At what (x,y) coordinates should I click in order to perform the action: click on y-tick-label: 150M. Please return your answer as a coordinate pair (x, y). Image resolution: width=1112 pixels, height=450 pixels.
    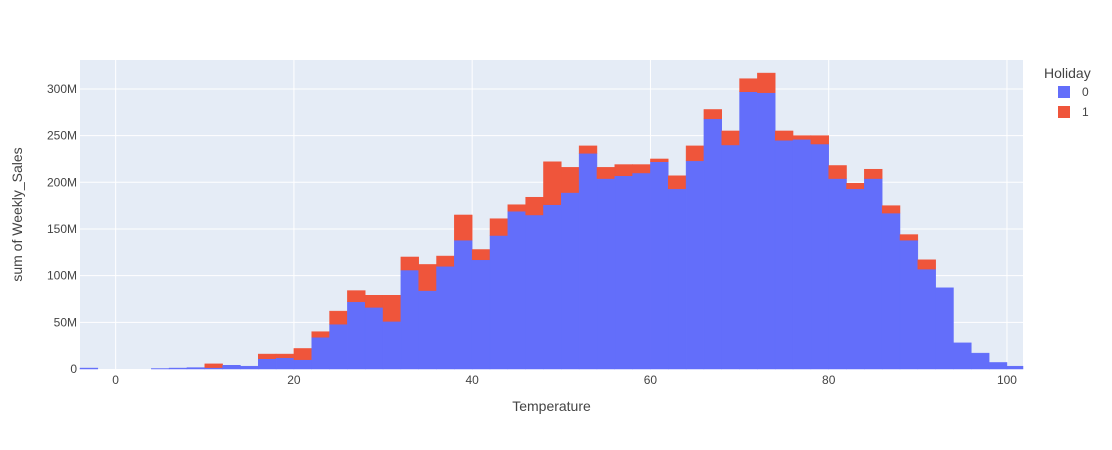
    Looking at the image, I should click on (62, 229).